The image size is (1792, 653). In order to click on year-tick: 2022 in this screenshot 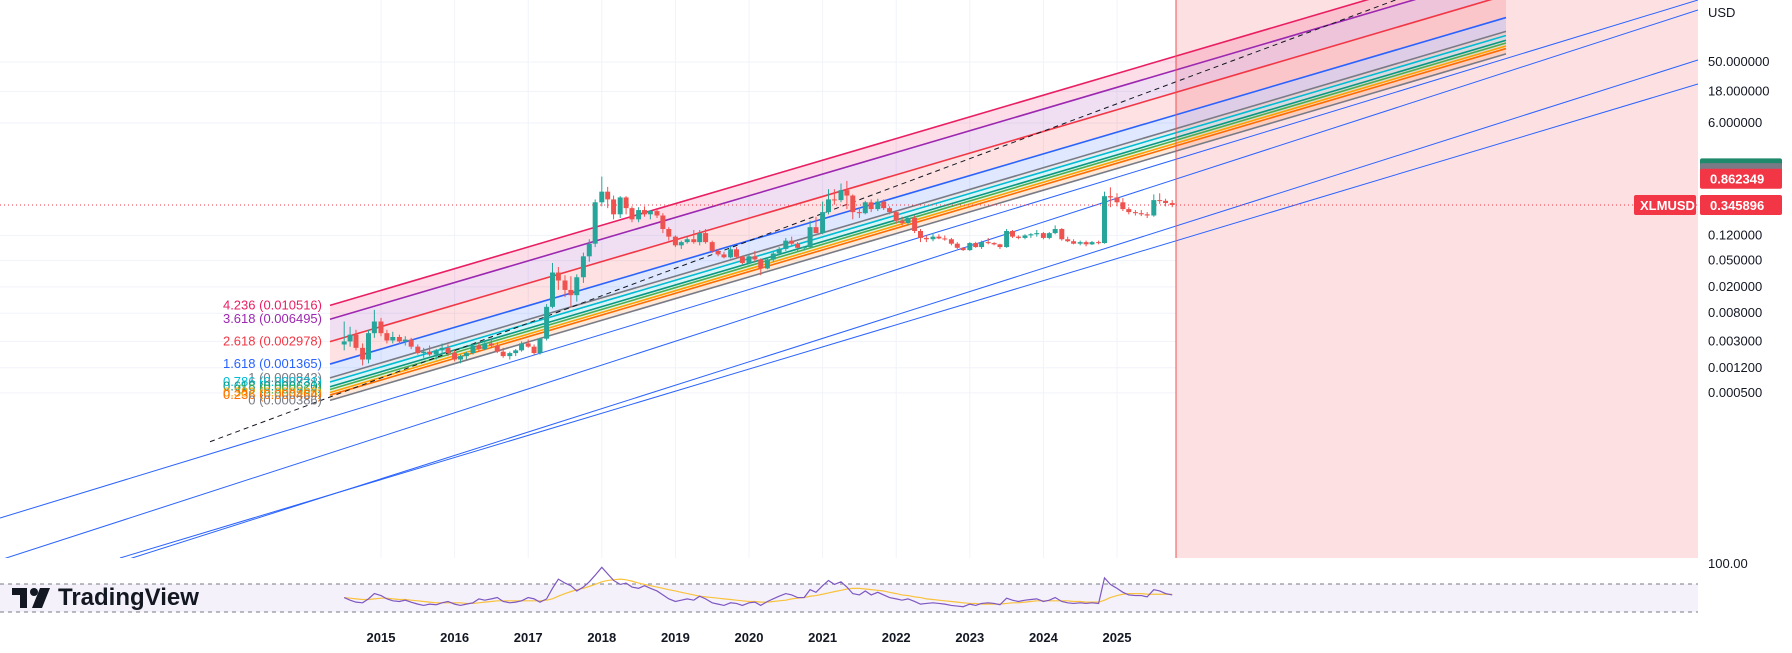, I will do `click(896, 637)`.